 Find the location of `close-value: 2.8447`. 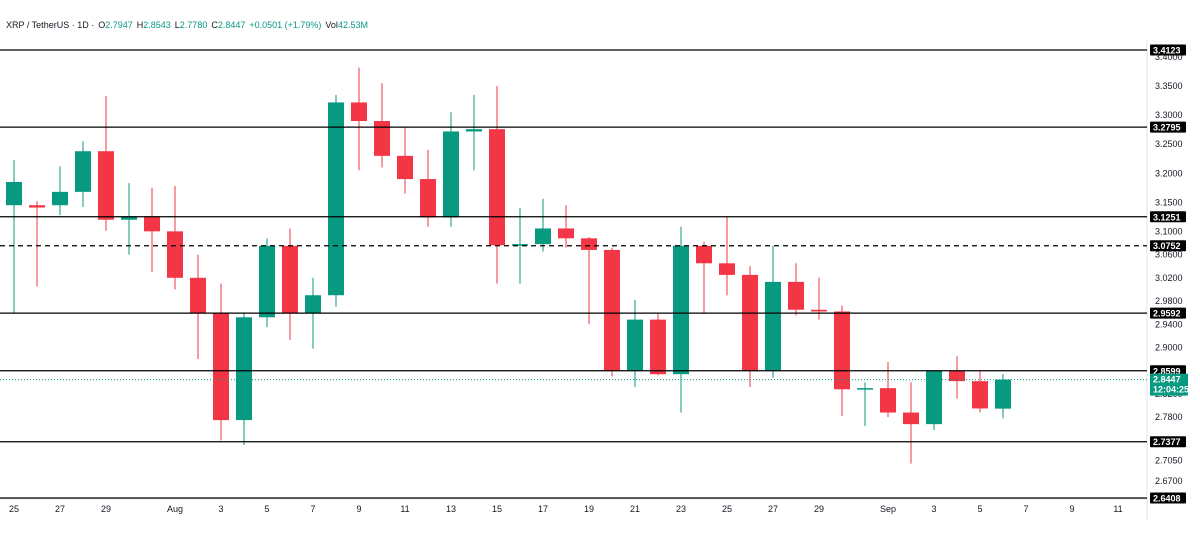

close-value: 2.8447 is located at coordinates (231, 25).